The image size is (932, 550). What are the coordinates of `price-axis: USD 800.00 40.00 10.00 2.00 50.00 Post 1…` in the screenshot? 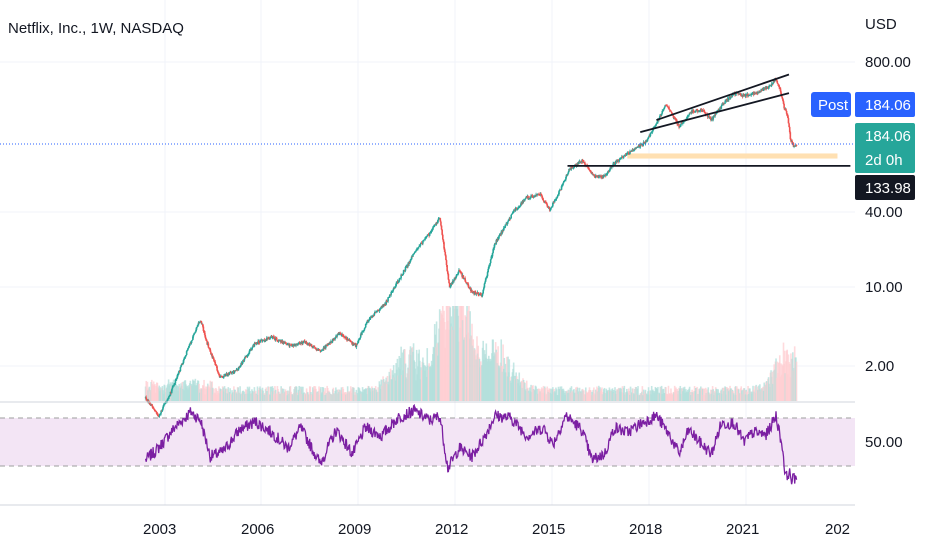 It's located at (863, 233).